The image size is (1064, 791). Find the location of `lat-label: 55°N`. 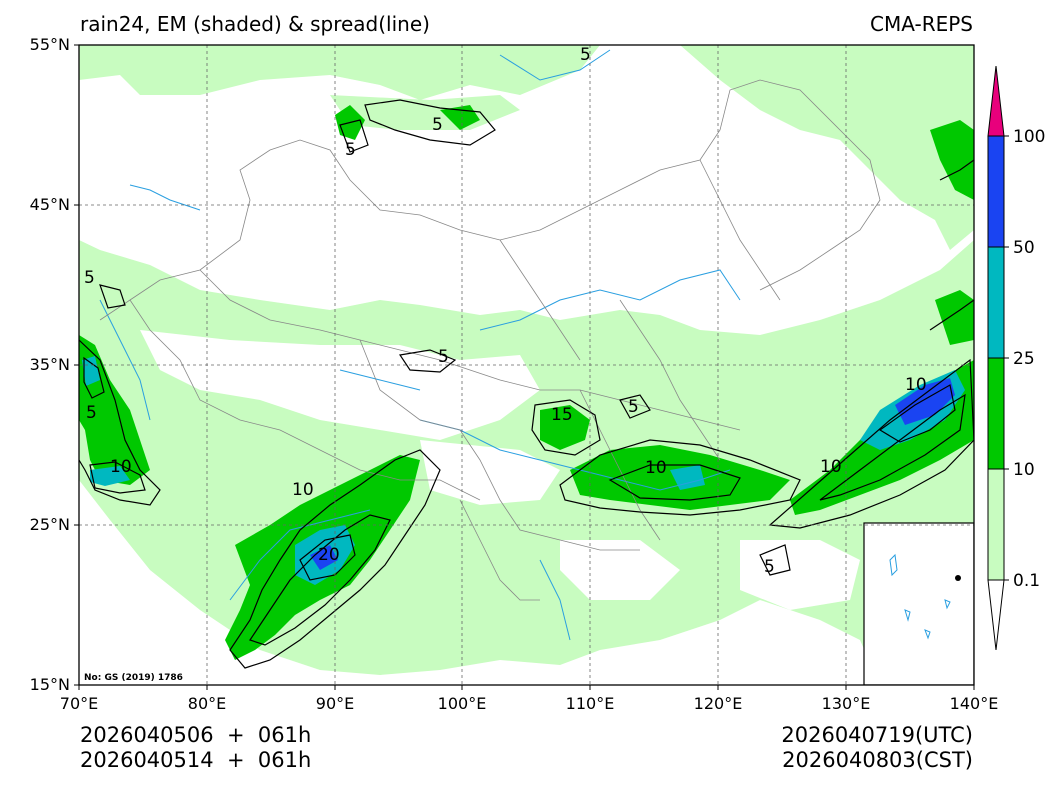

lat-label: 55°N is located at coordinates (49, 44).